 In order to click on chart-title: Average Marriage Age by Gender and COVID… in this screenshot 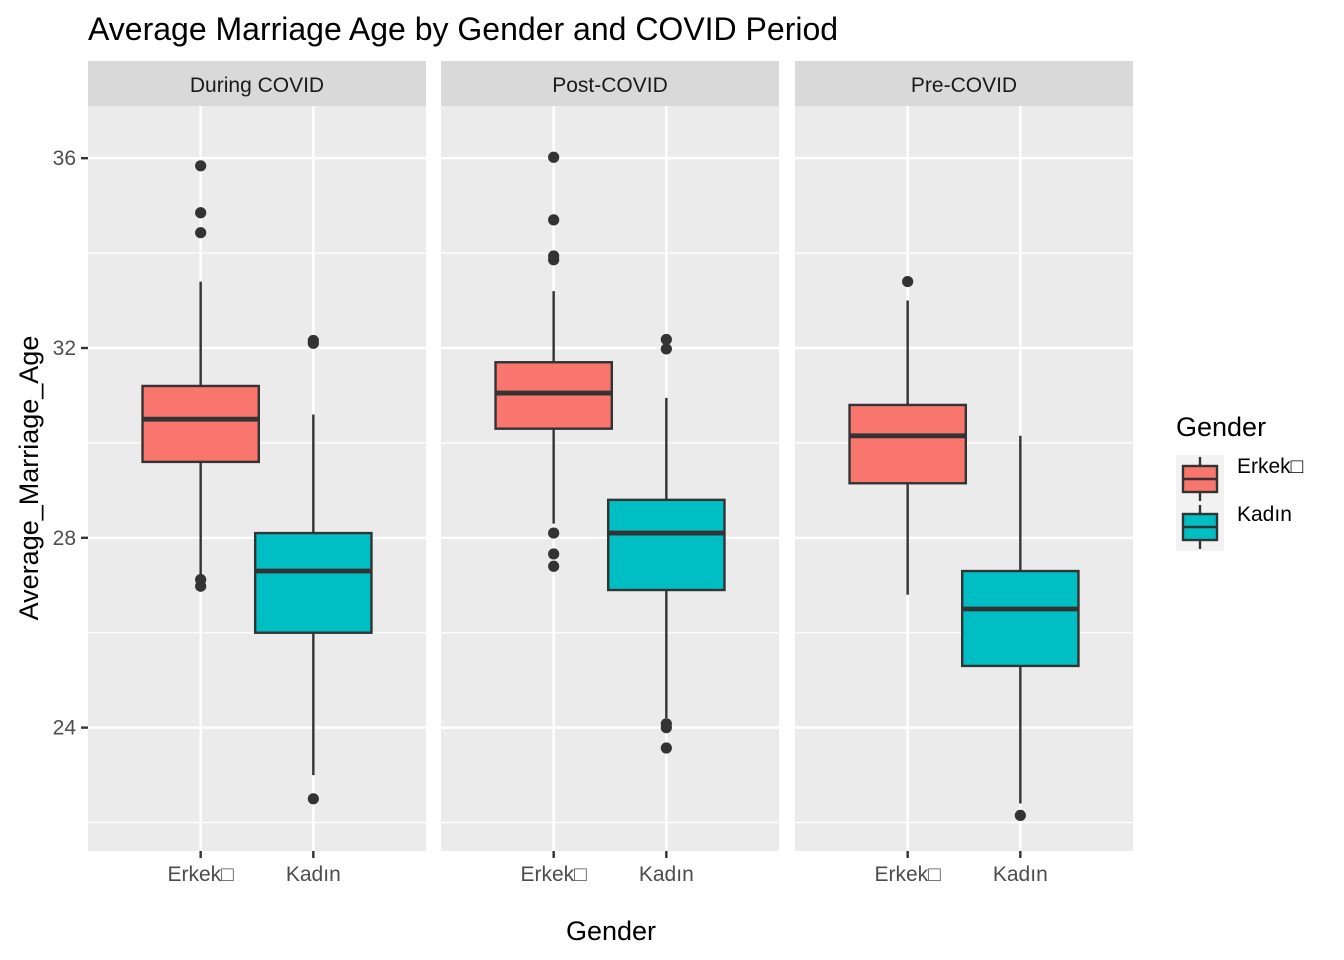, I will do `click(463, 29)`.